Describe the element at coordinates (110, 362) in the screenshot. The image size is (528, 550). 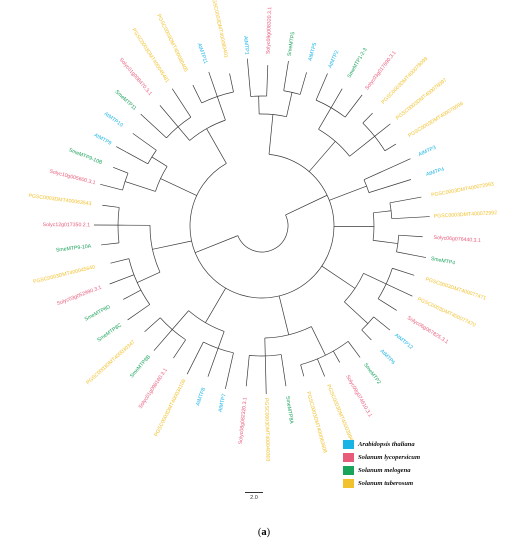
I see `leaf-label: PGSC0003DMT400030347` at that location.